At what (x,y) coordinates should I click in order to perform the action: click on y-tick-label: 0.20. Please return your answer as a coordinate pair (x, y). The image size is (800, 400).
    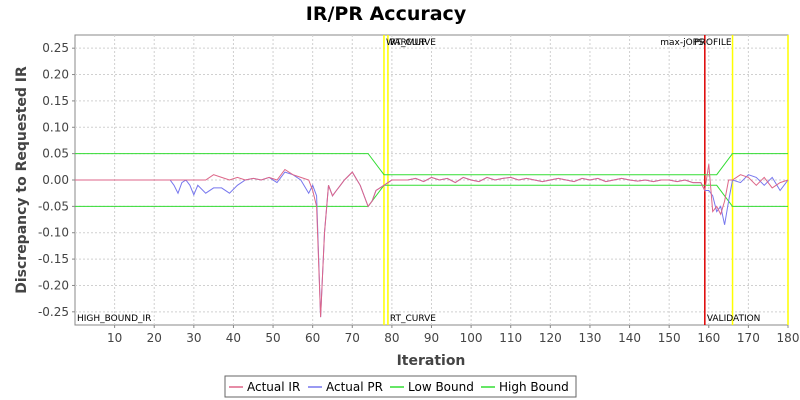
    Looking at the image, I should click on (55, 75).